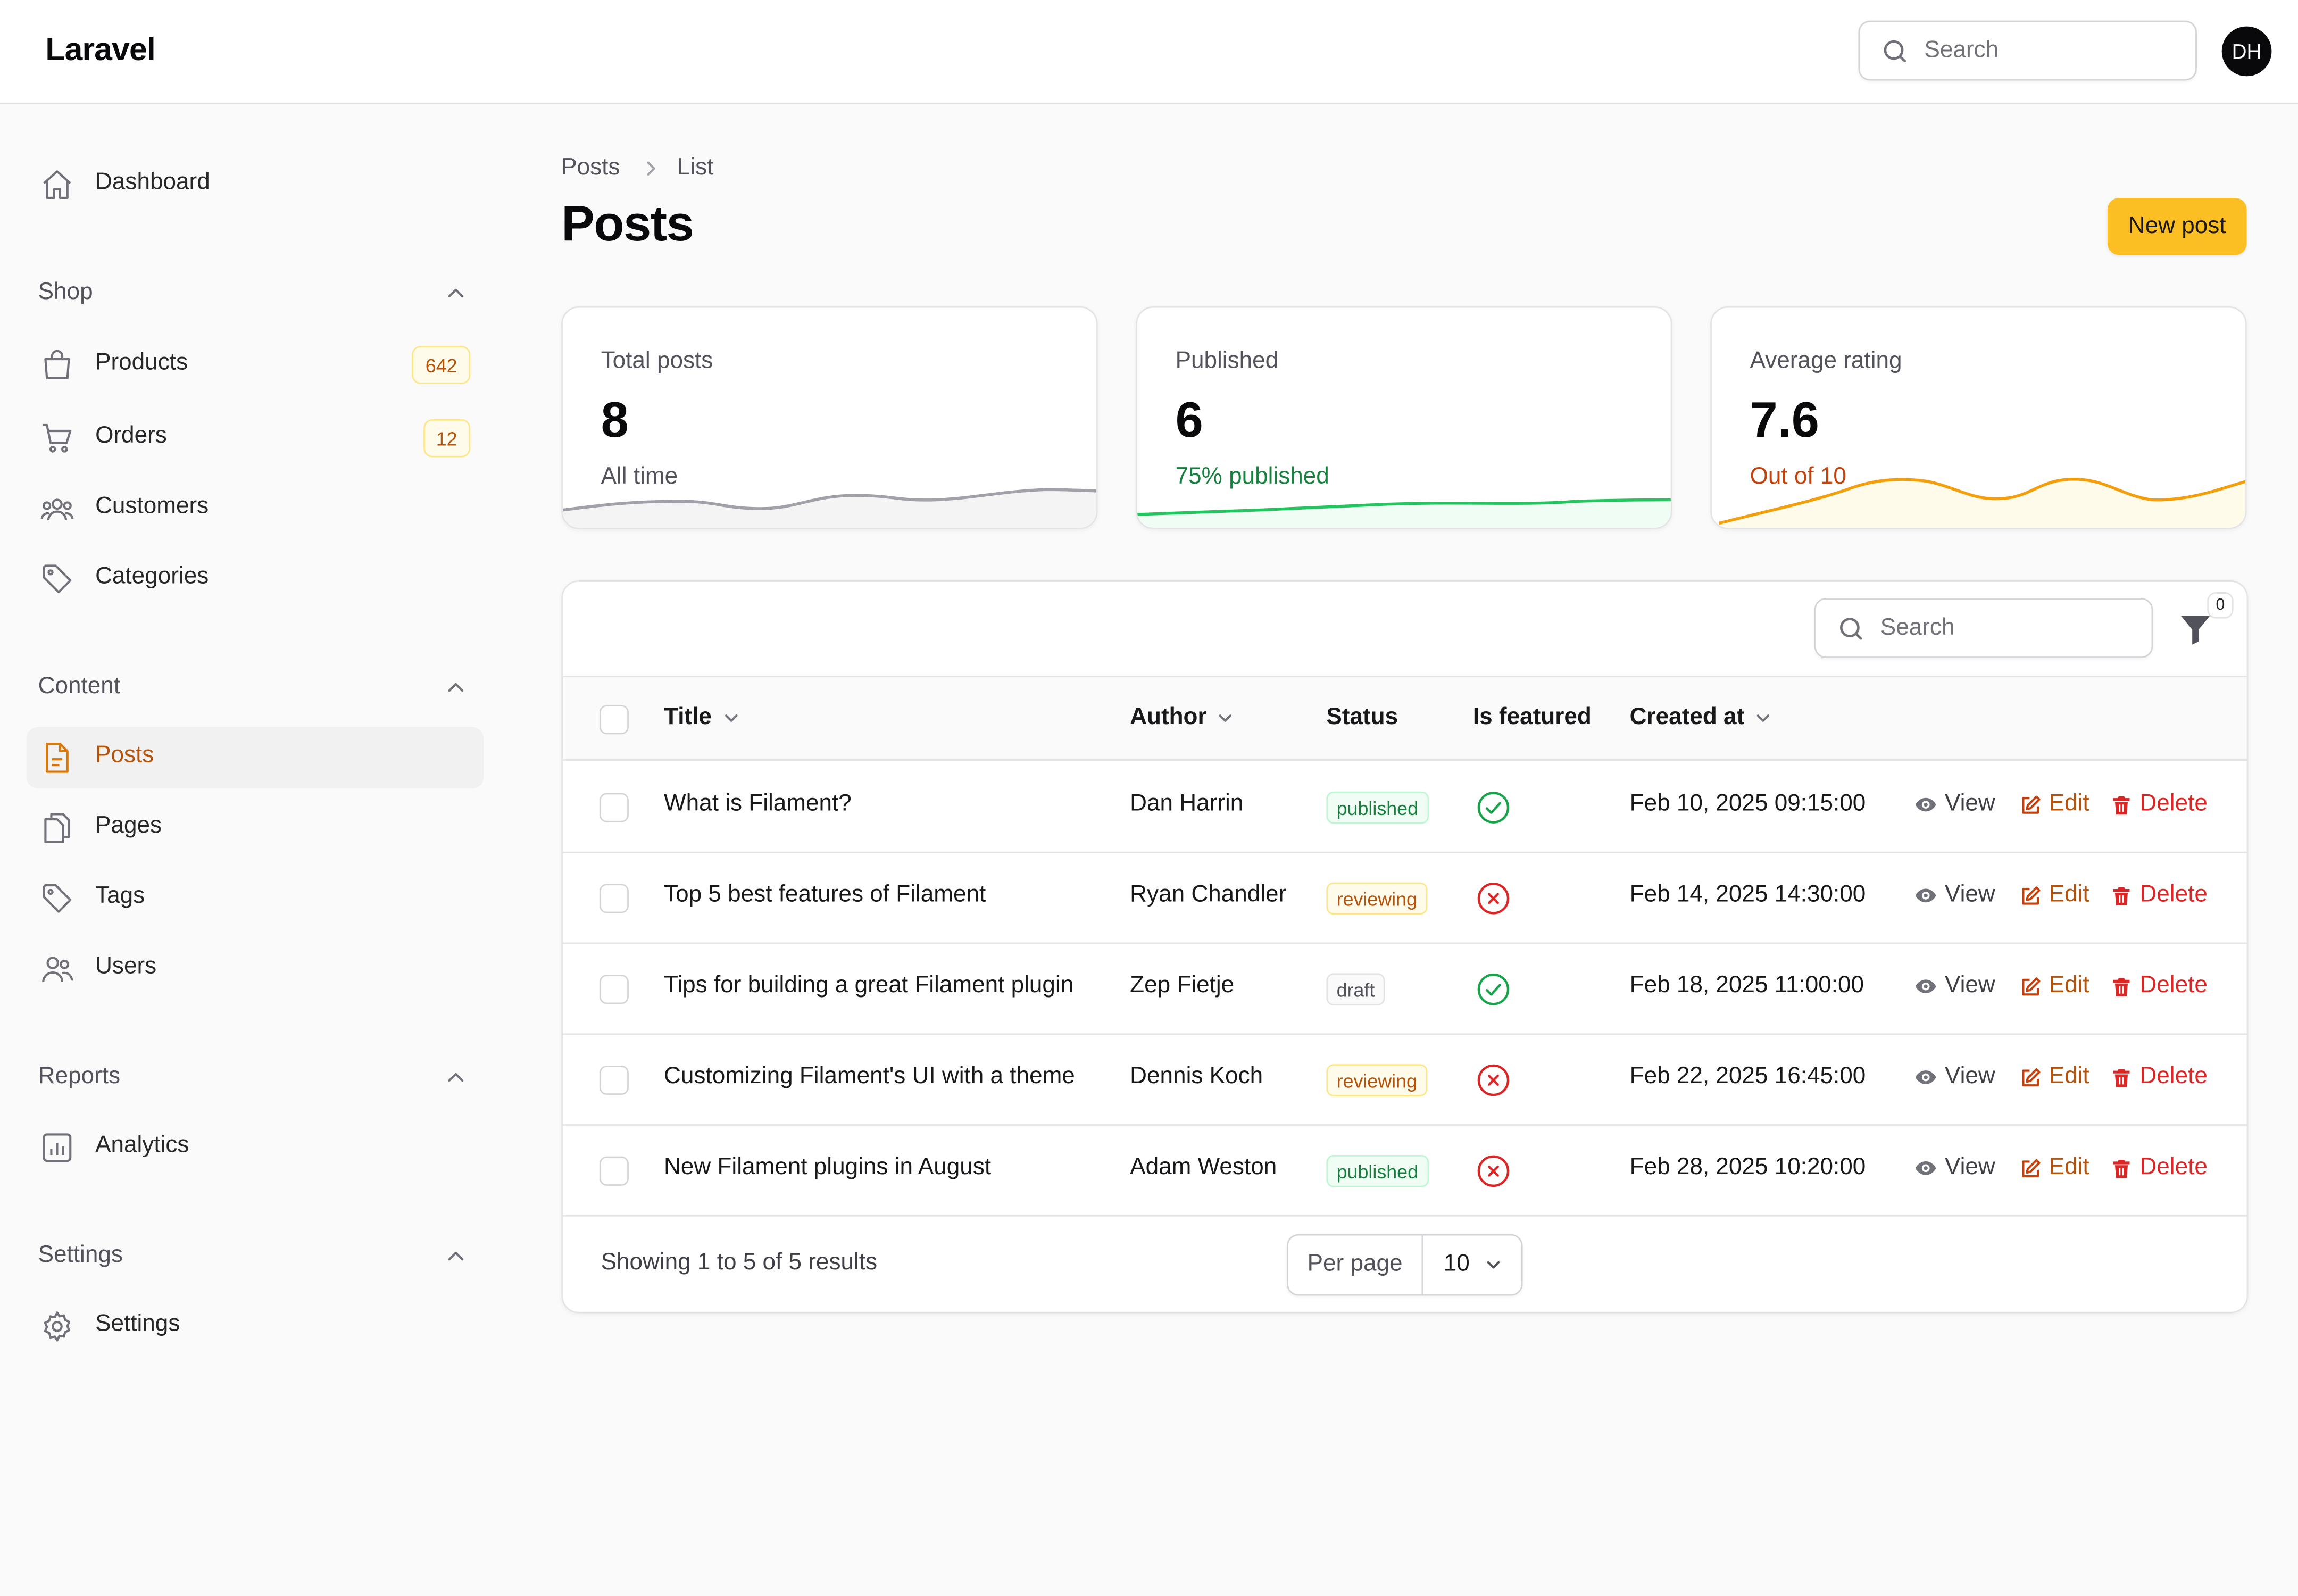 The height and width of the screenshot is (1596, 2298). I want to click on shopping-bag-icon, so click(57, 364).